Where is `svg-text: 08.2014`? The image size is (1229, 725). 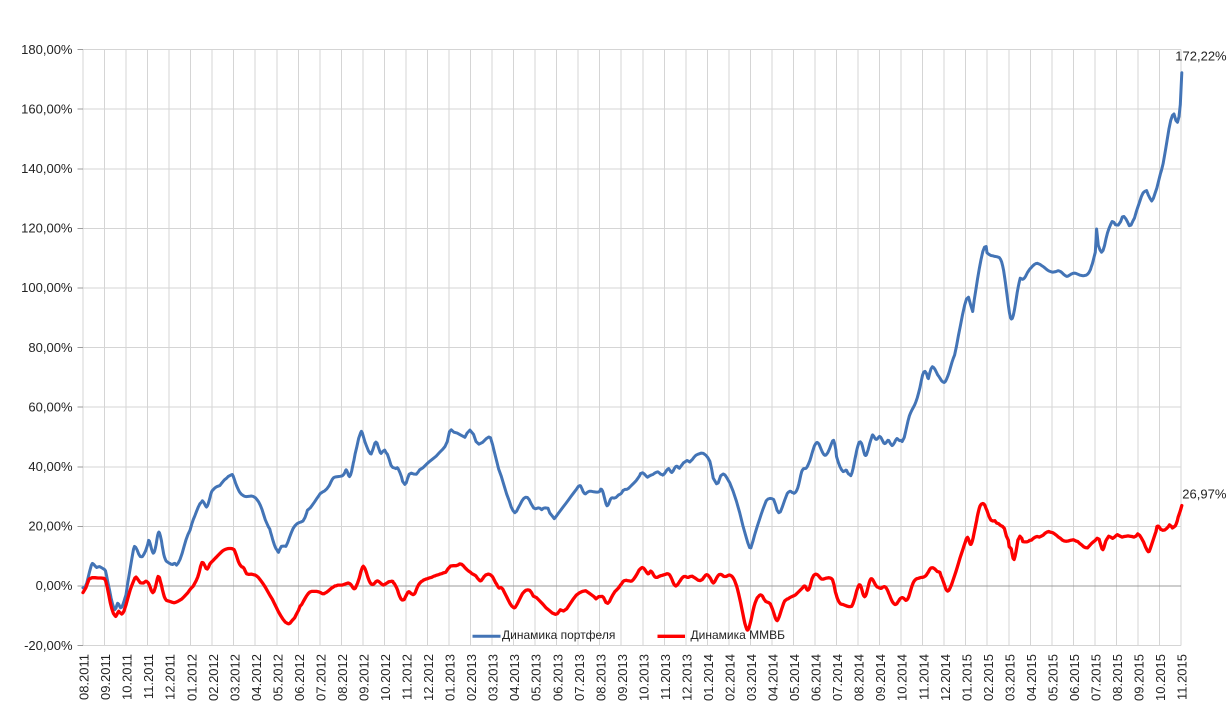
svg-text: 08.2014 is located at coordinates (859, 677).